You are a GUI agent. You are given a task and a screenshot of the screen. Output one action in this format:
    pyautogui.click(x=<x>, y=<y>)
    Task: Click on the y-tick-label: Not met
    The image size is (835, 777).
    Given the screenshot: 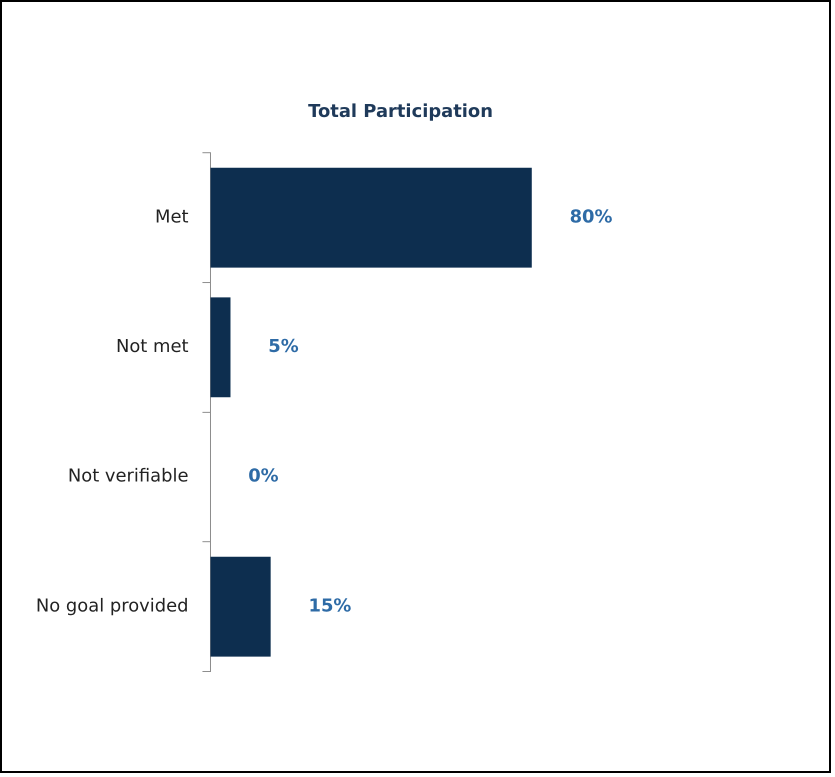 What is the action you would take?
    pyautogui.click(x=152, y=346)
    